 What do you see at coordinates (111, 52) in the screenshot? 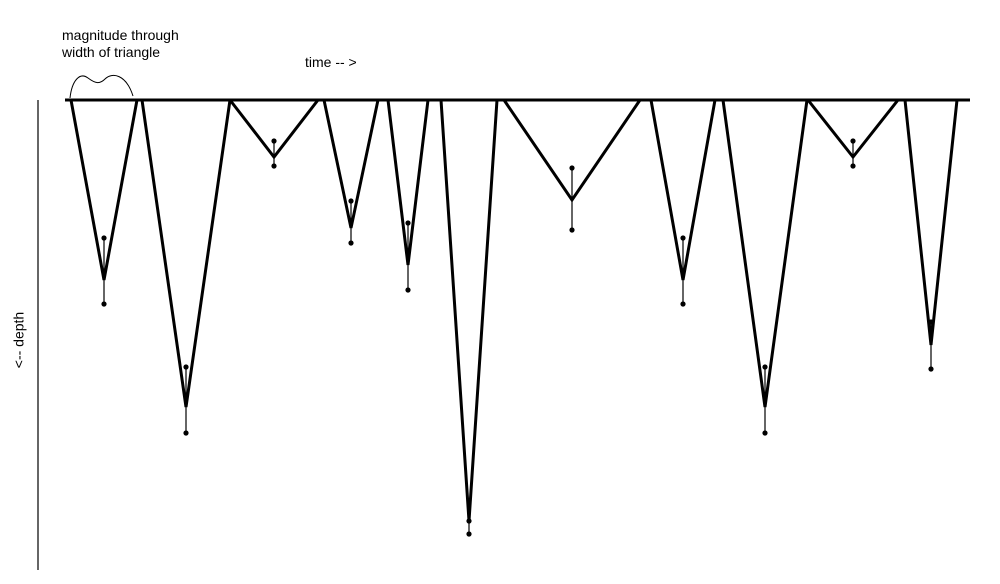
I see `magnitude-label-line2: width of triangle` at bounding box center [111, 52].